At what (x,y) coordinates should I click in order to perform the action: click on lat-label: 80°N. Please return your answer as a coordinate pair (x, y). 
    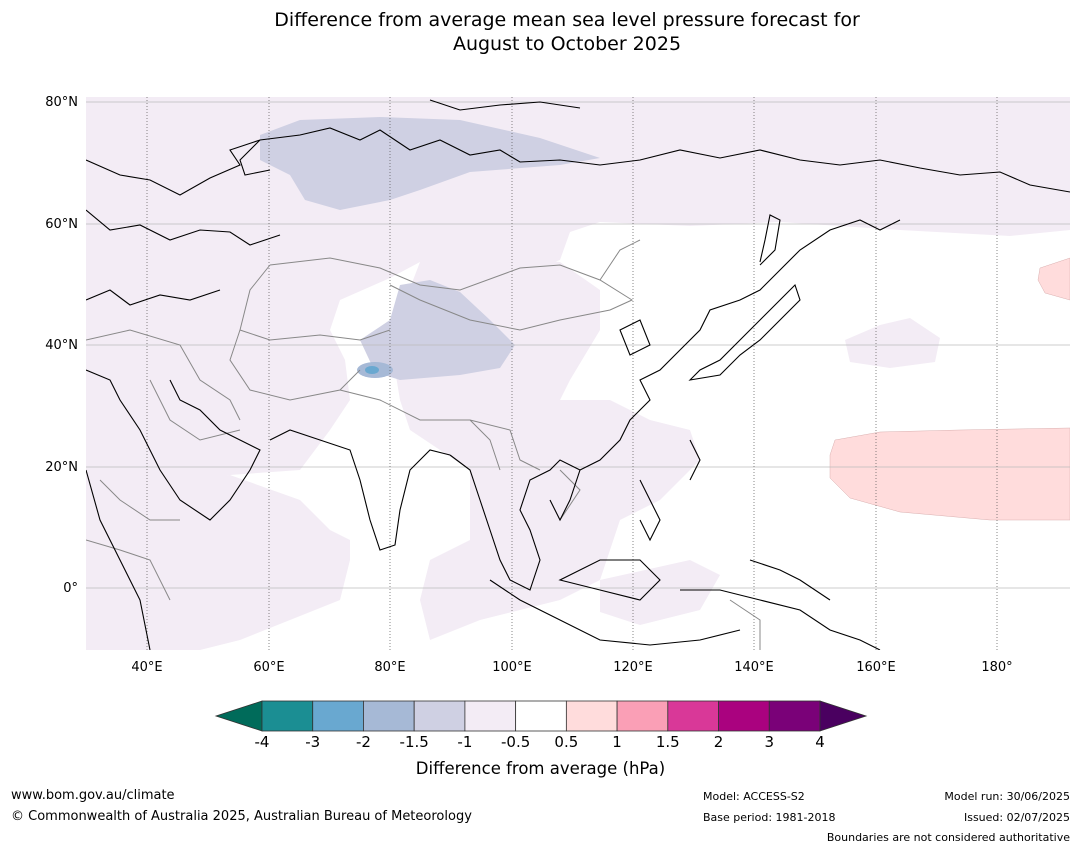
    Looking at the image, I should click on (61, 102).